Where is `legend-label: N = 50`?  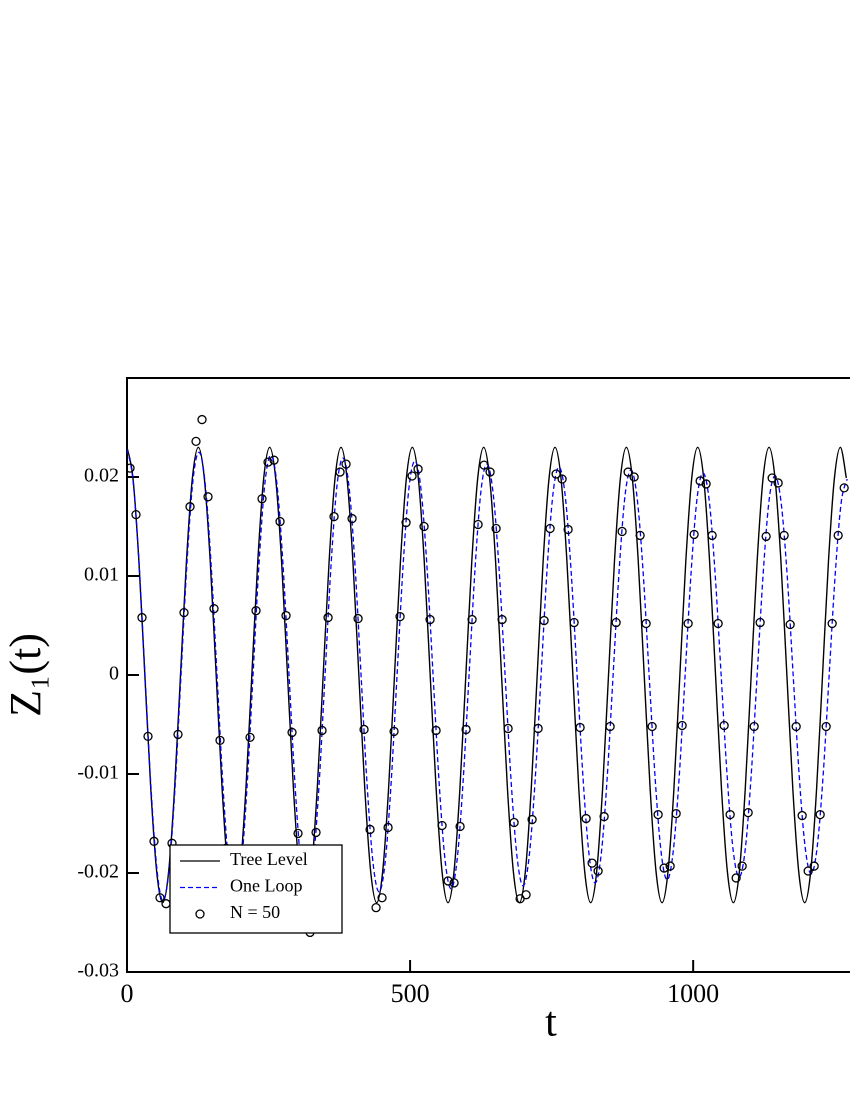
legend-label: N = 50 is located at coordinates (255, 912).